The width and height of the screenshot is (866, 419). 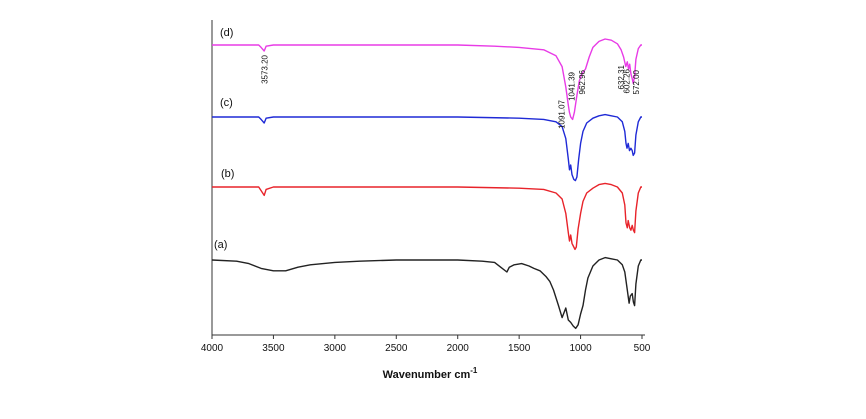 I want to click on x-tick-label-1500: 1500, so click(x=519, y=348).